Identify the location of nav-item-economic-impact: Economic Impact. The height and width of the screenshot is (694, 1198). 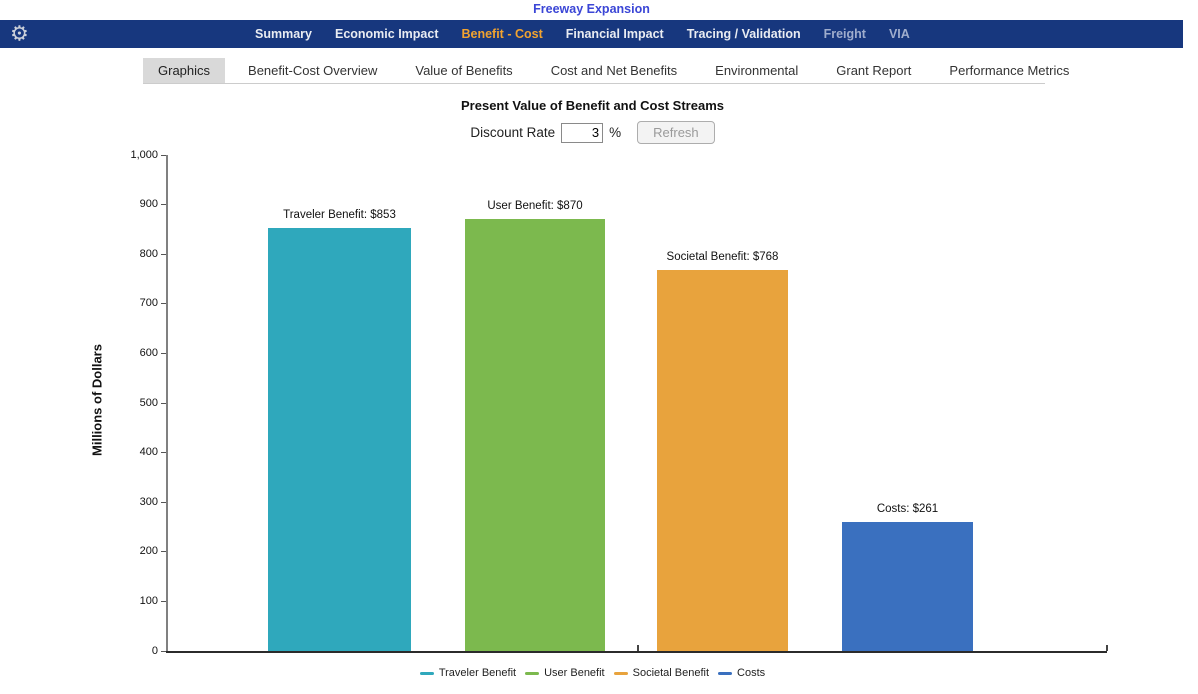
(386, 34).